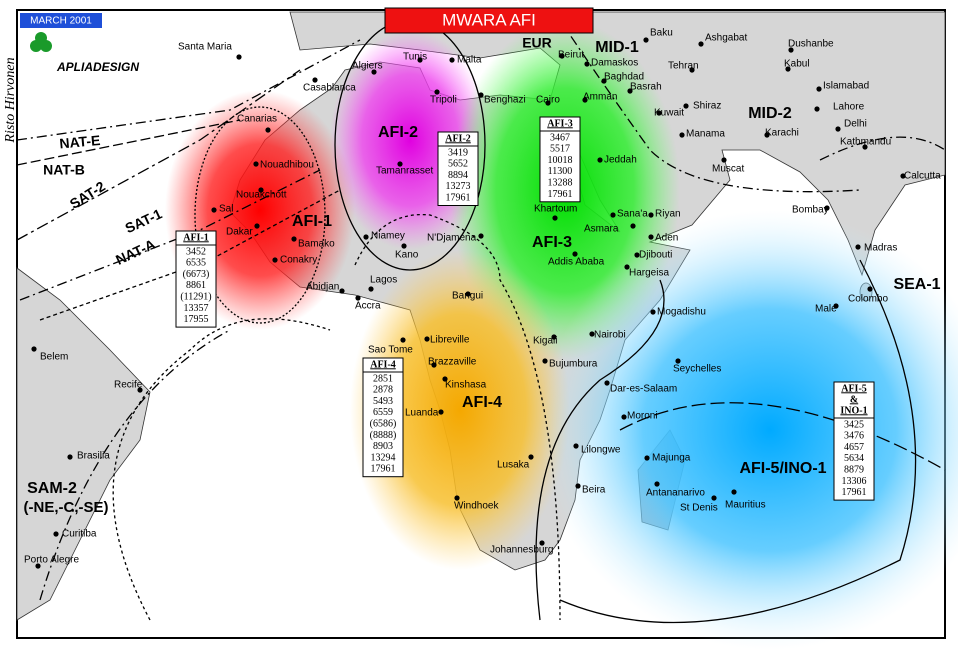  Describe the element at coordinates (422, 413) in the screenshot. I see `city-label: Luanda` at that location.